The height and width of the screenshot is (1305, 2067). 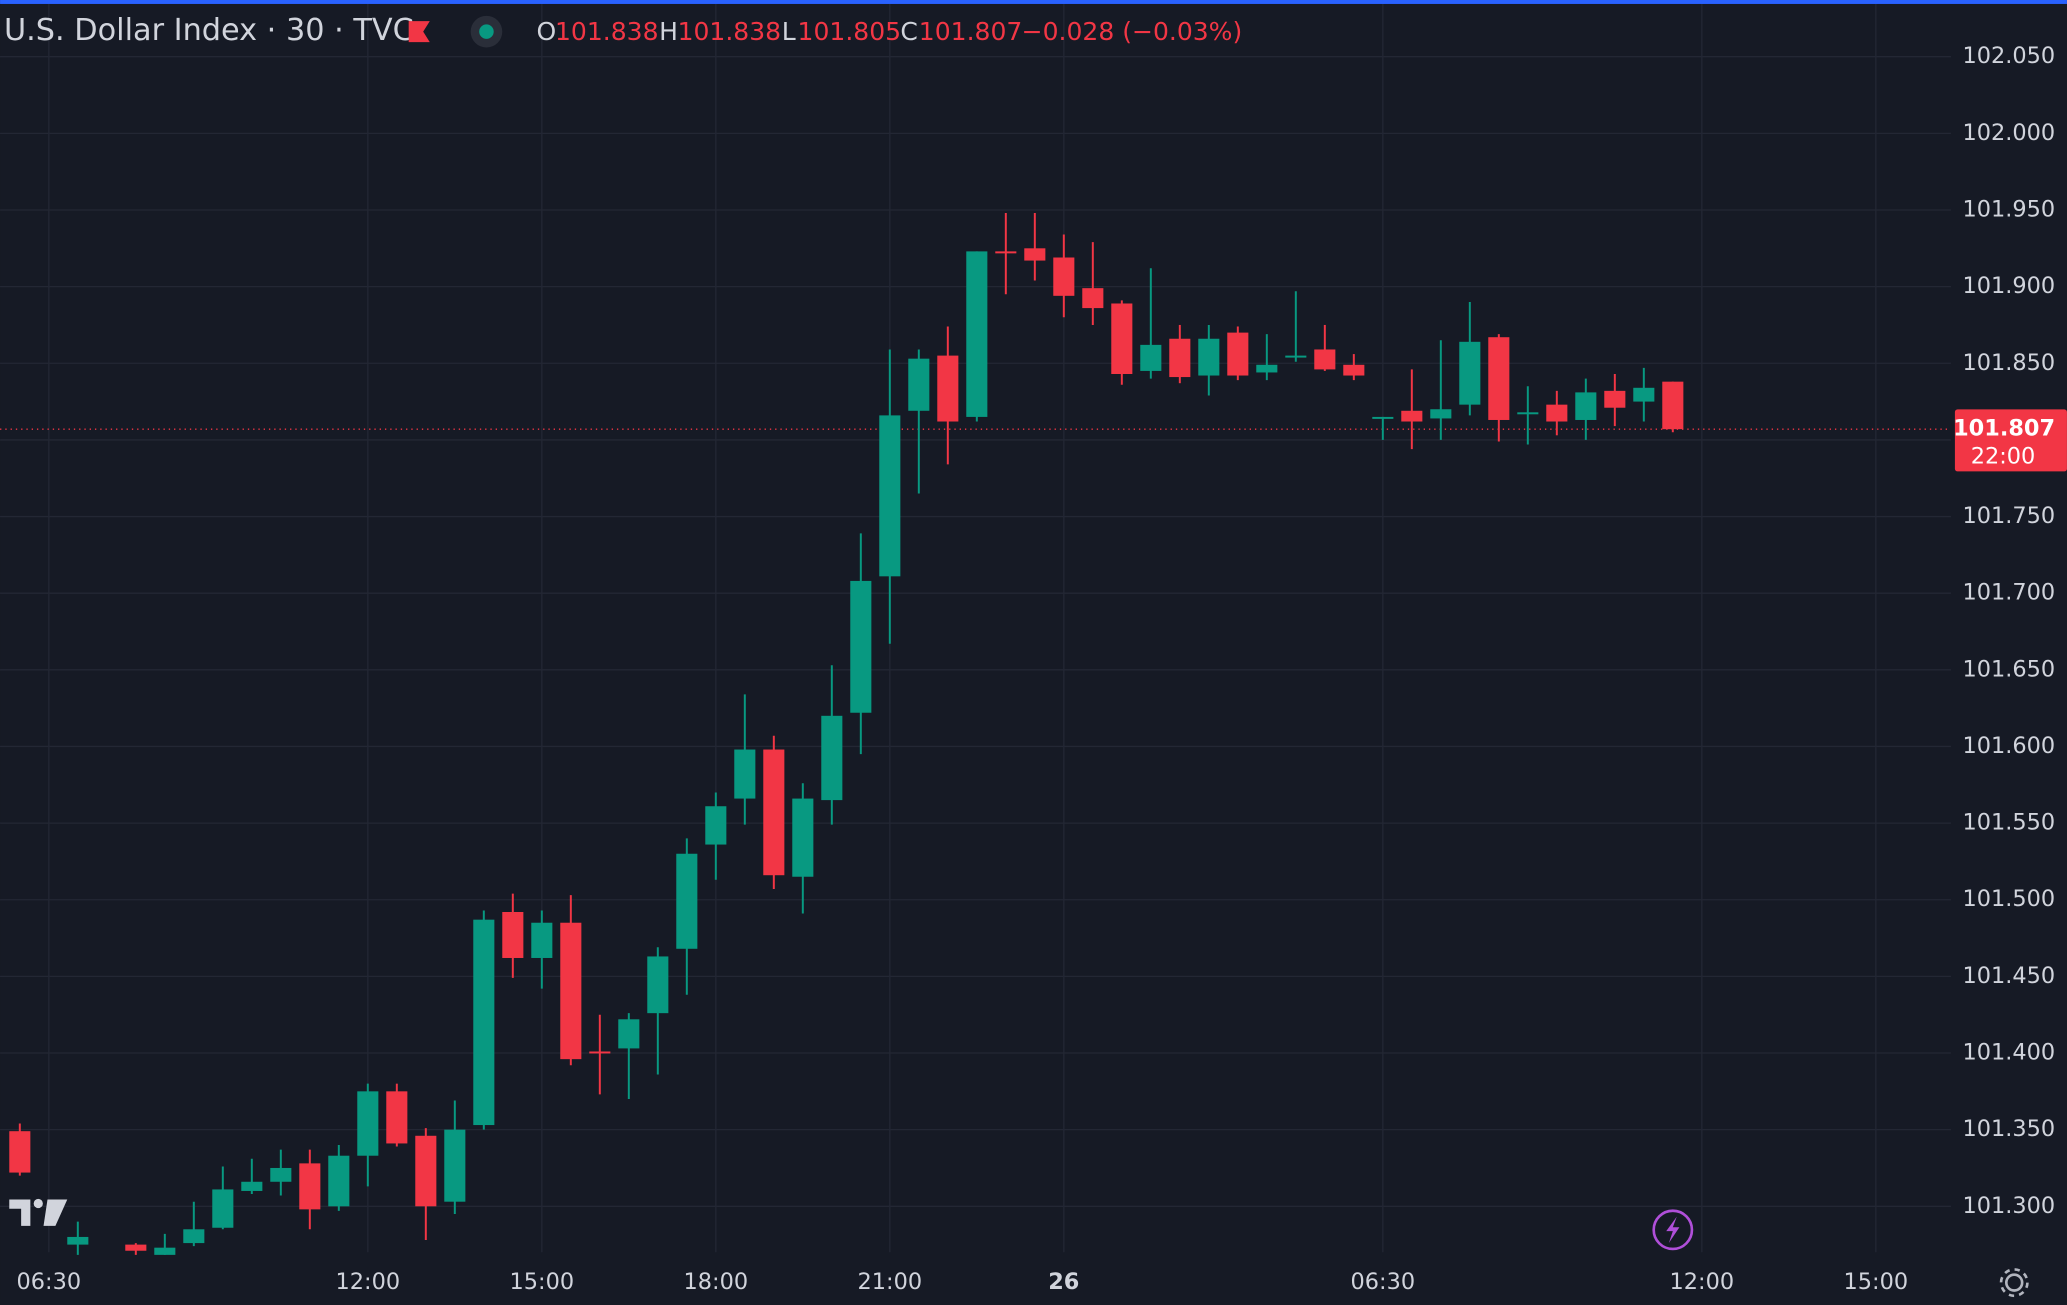 I want to click on ohlc-value: 101.805, so click(x=850, y=31).